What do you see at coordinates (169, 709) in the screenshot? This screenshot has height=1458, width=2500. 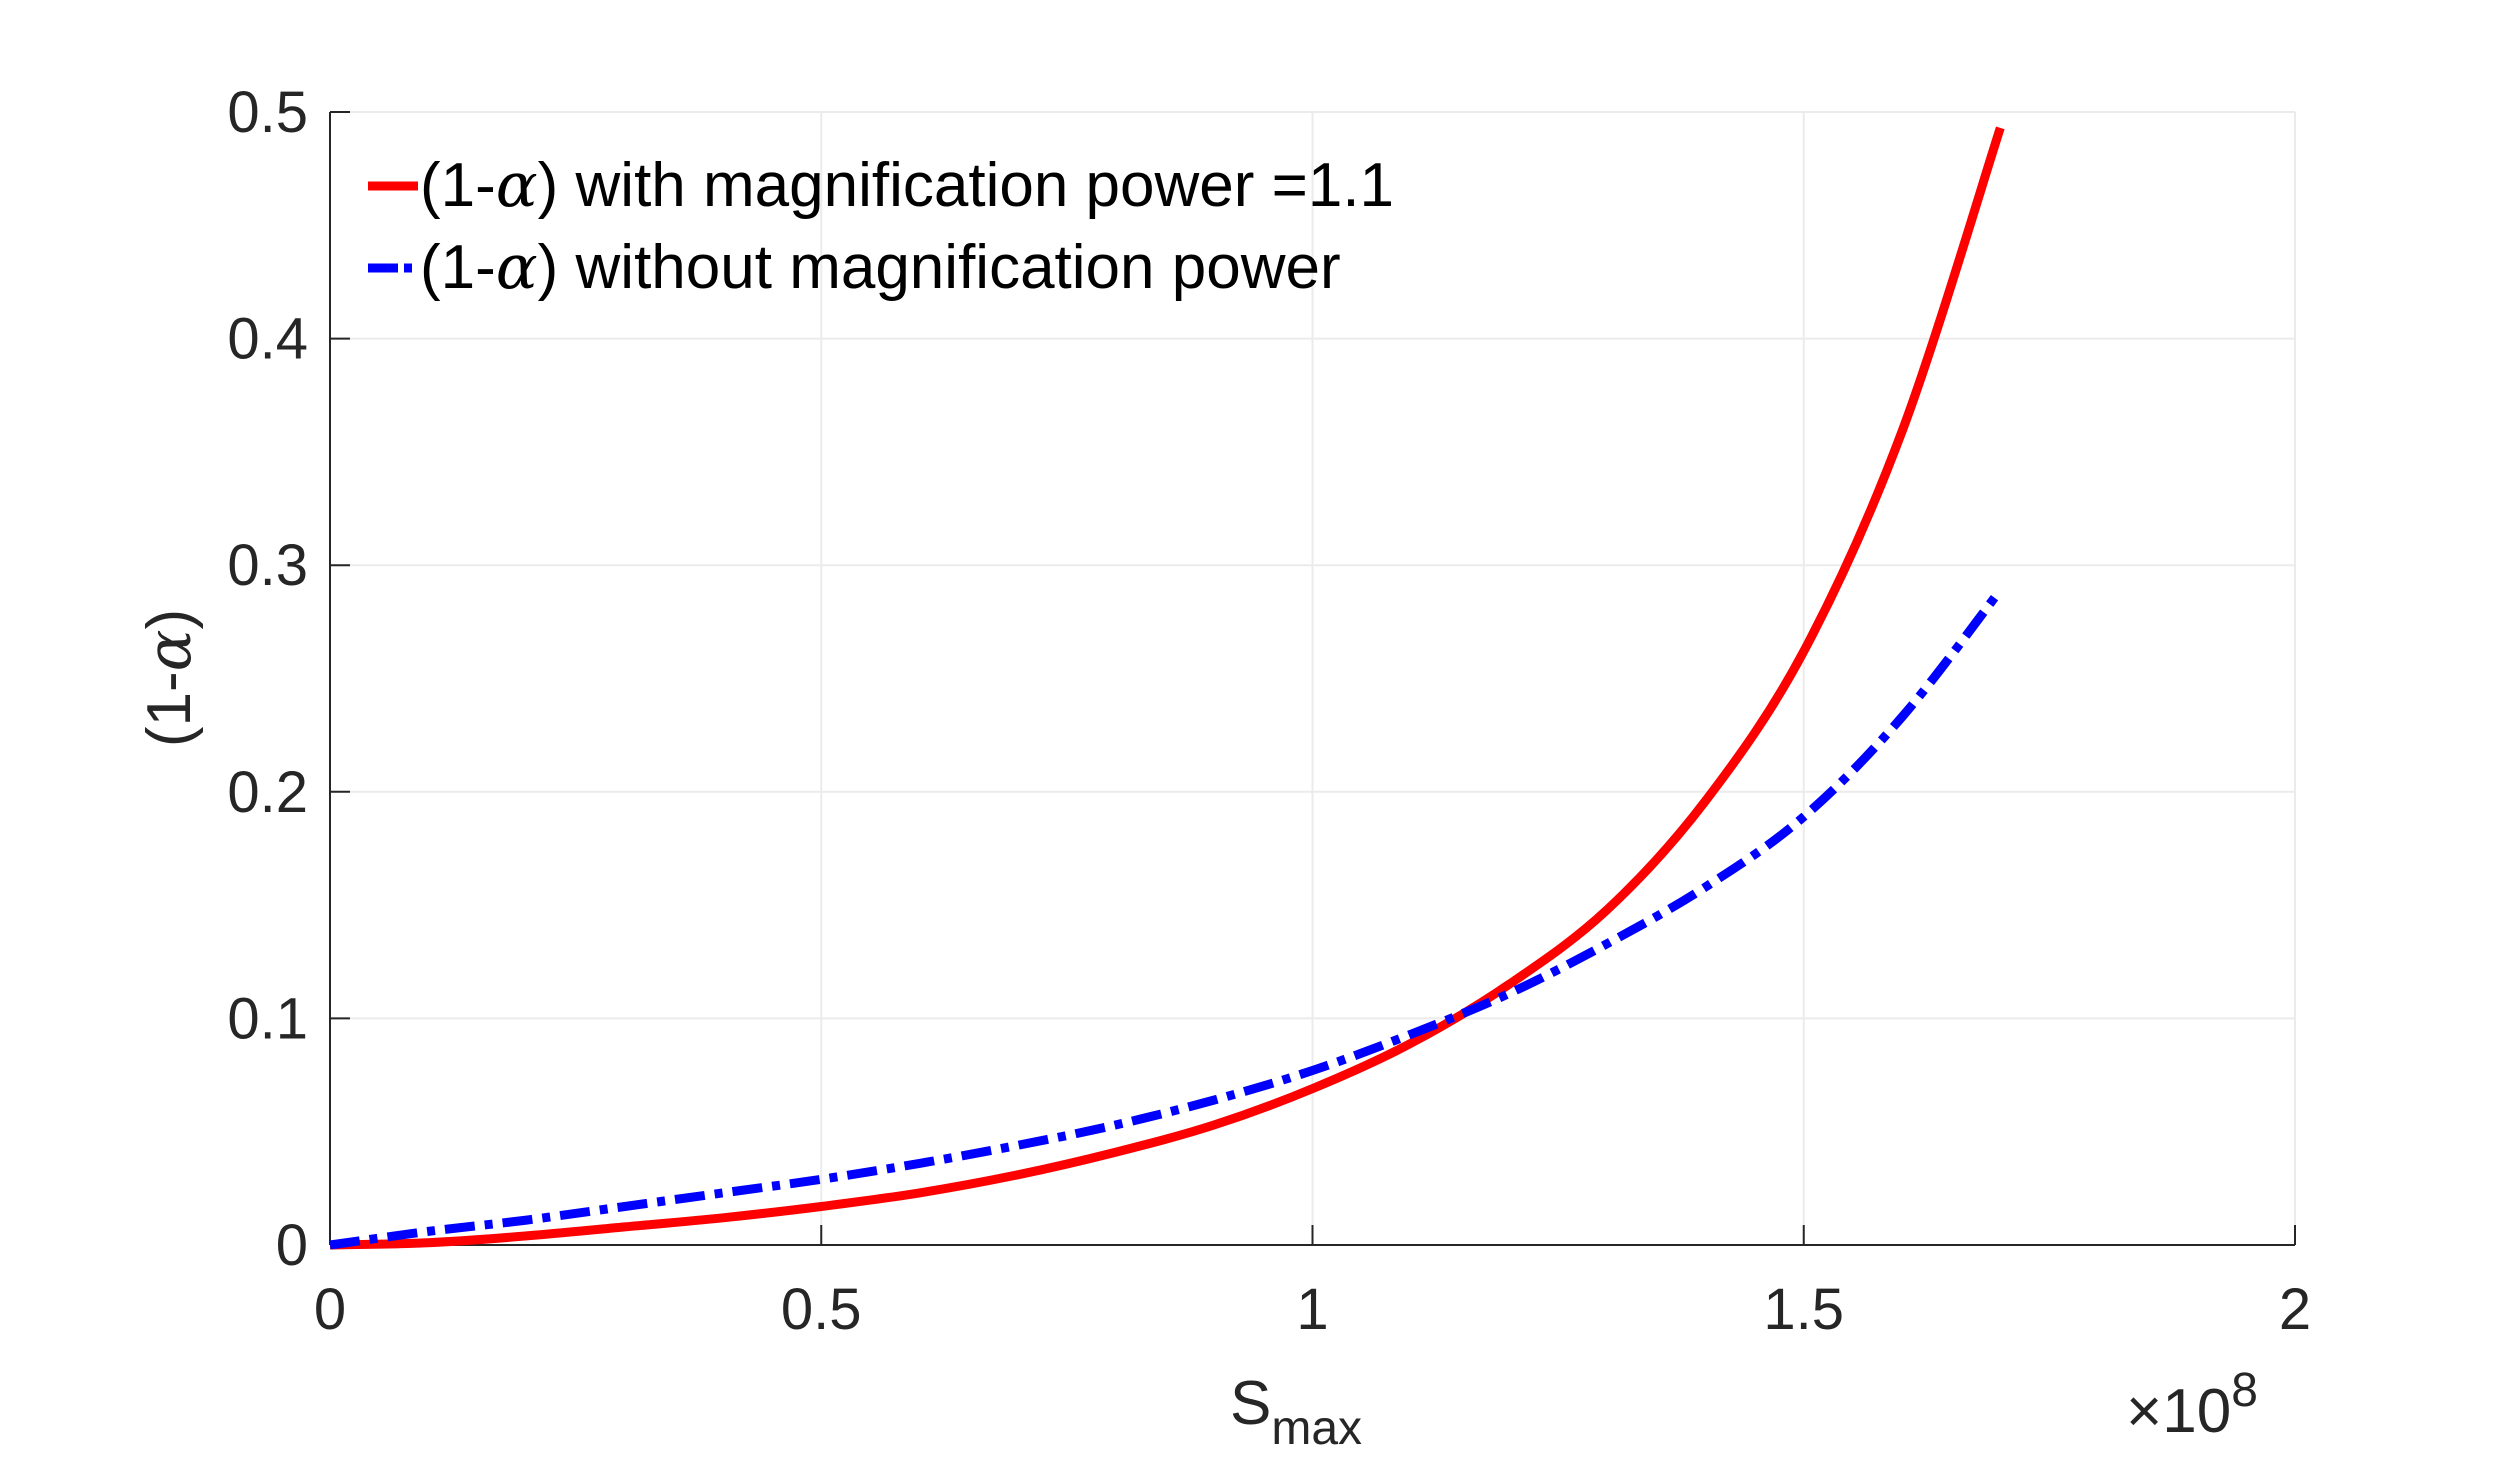 I see `y-axis-label-prefix: (1-` at bounding box center [169, 709].